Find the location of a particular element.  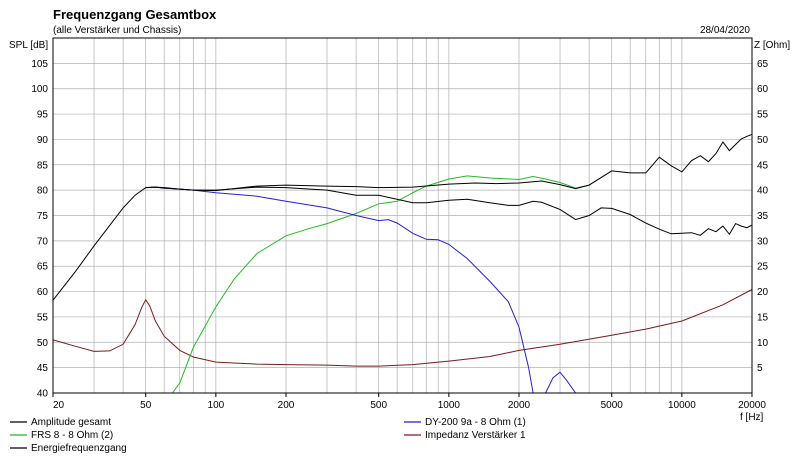

y-right-tick-label: 25 is located at coordinates (763, 267).